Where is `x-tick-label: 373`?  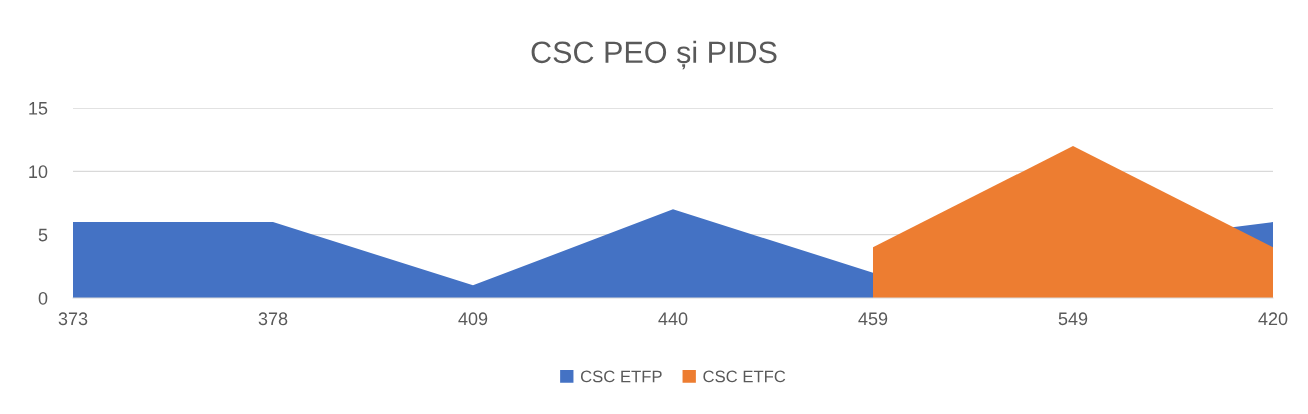 x-tick-label: 373 is located at coordinates (73, 319).